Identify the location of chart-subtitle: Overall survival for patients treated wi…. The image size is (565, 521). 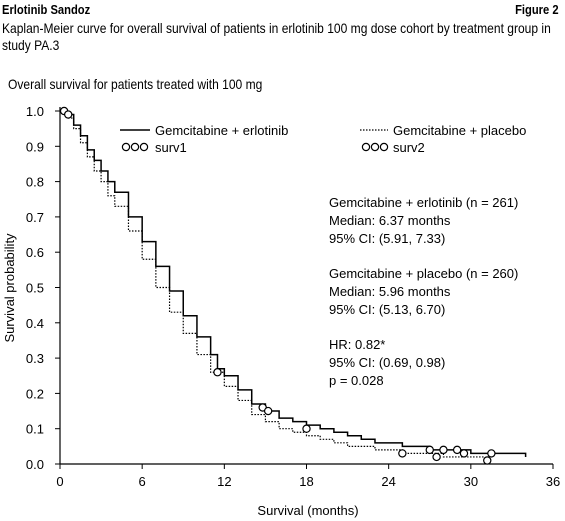
(135, 84).